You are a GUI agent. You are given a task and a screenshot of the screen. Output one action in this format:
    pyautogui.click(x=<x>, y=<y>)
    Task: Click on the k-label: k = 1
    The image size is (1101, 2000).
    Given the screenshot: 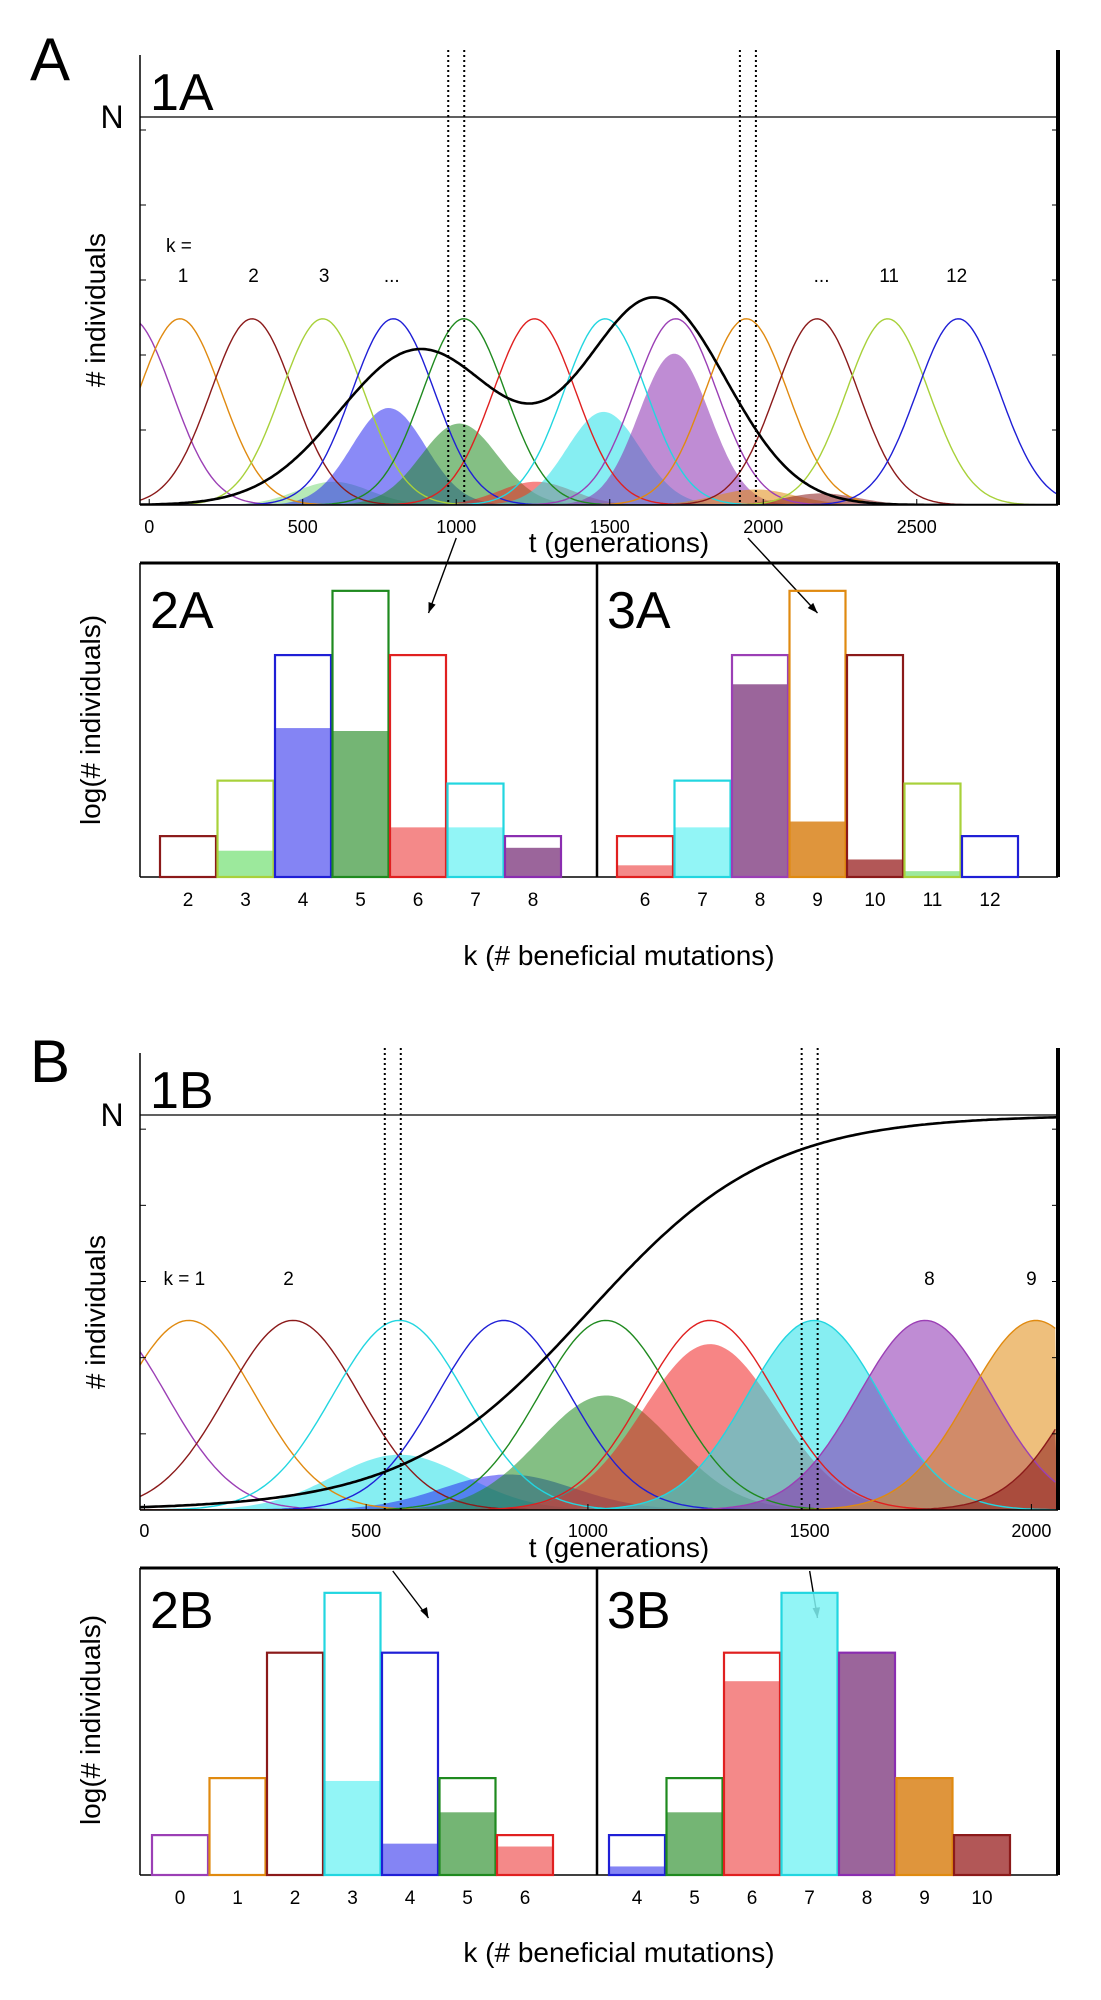 What is the action you would take?
    pyautogui.click(x=184, y=1279)
    